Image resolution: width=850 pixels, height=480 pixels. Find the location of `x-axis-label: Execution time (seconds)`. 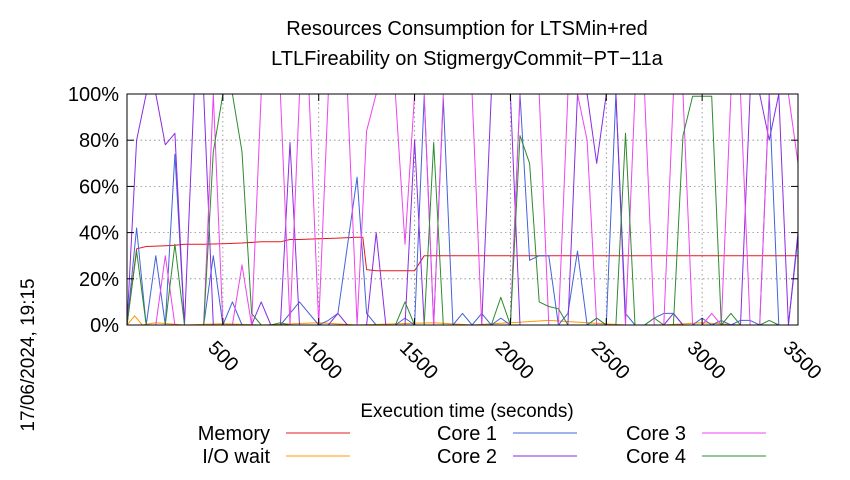

x-axis-label: Execution time (seconds) is located at coordinates (466, 411).